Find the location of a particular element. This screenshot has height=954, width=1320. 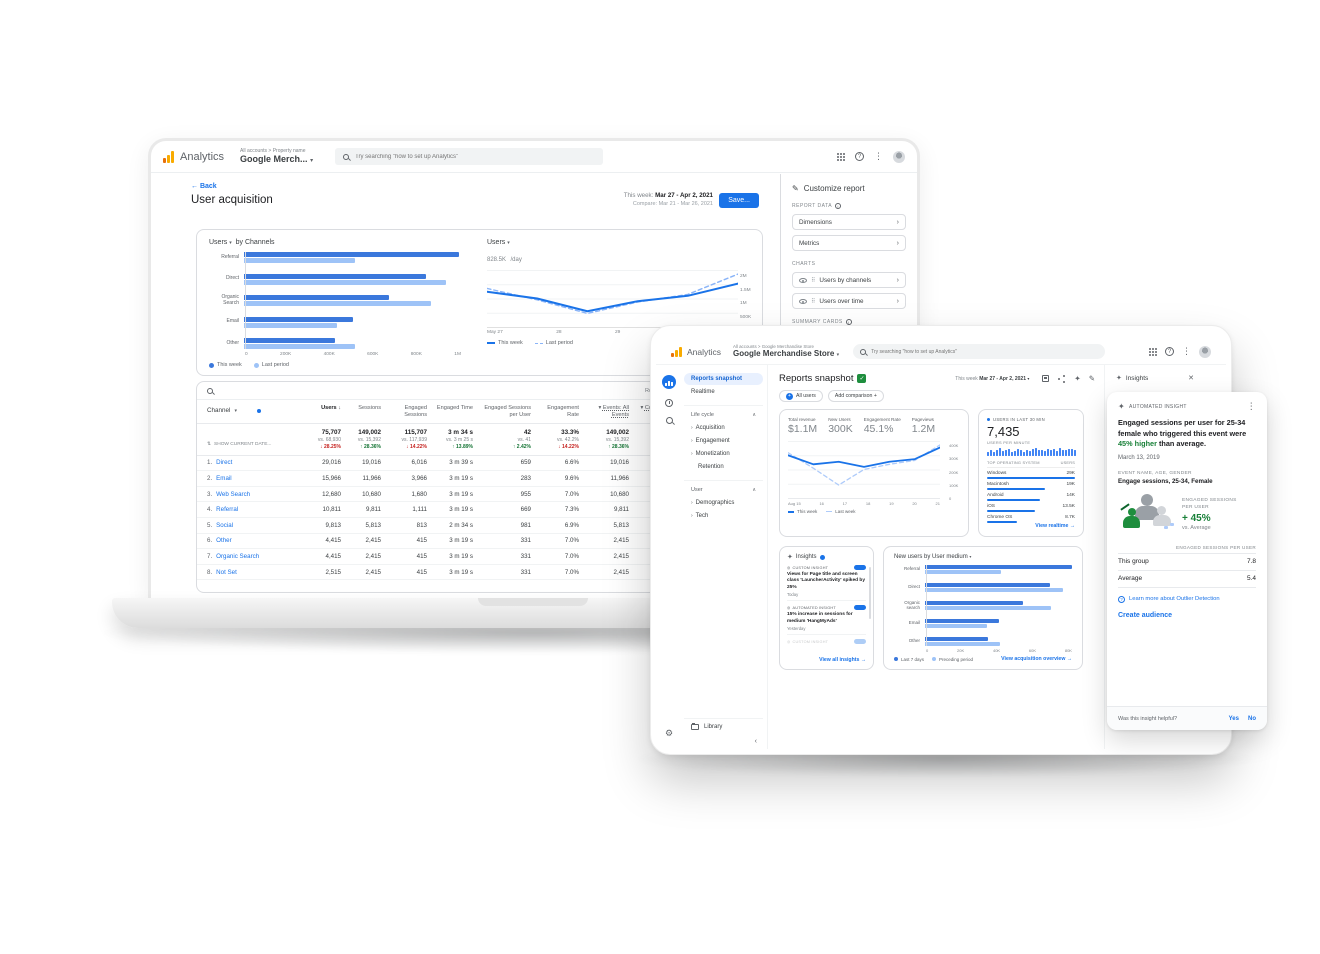

bar-chart-metric: Users is located at coordinates (218, 242).